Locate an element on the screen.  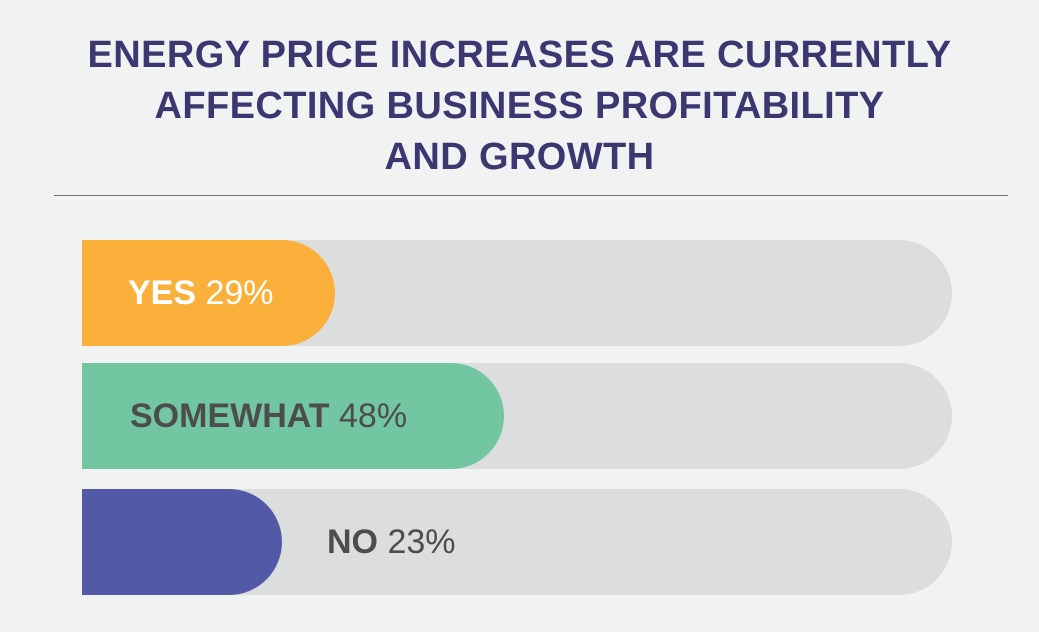
bar-no is located at coordinates (182, 542).